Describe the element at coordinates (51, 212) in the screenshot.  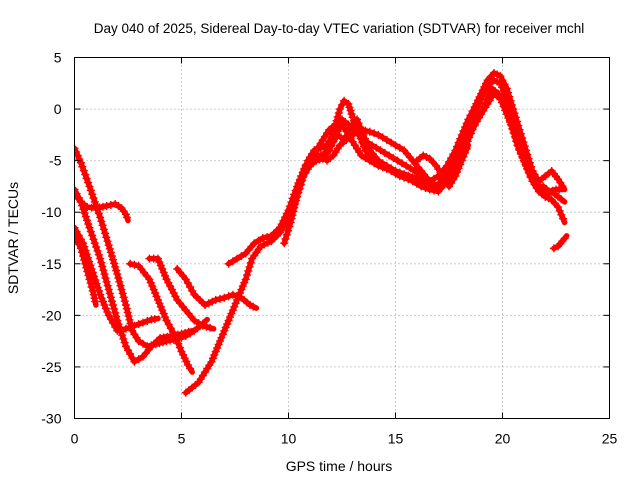
I see `y-tick-label: -10` at that location.